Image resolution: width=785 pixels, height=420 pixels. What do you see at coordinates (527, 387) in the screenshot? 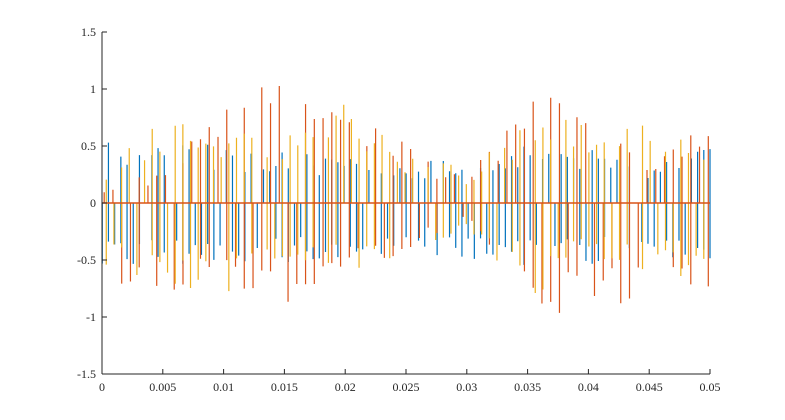
I see `x-tick-label: 0.035` at bounding box center [527, 387].